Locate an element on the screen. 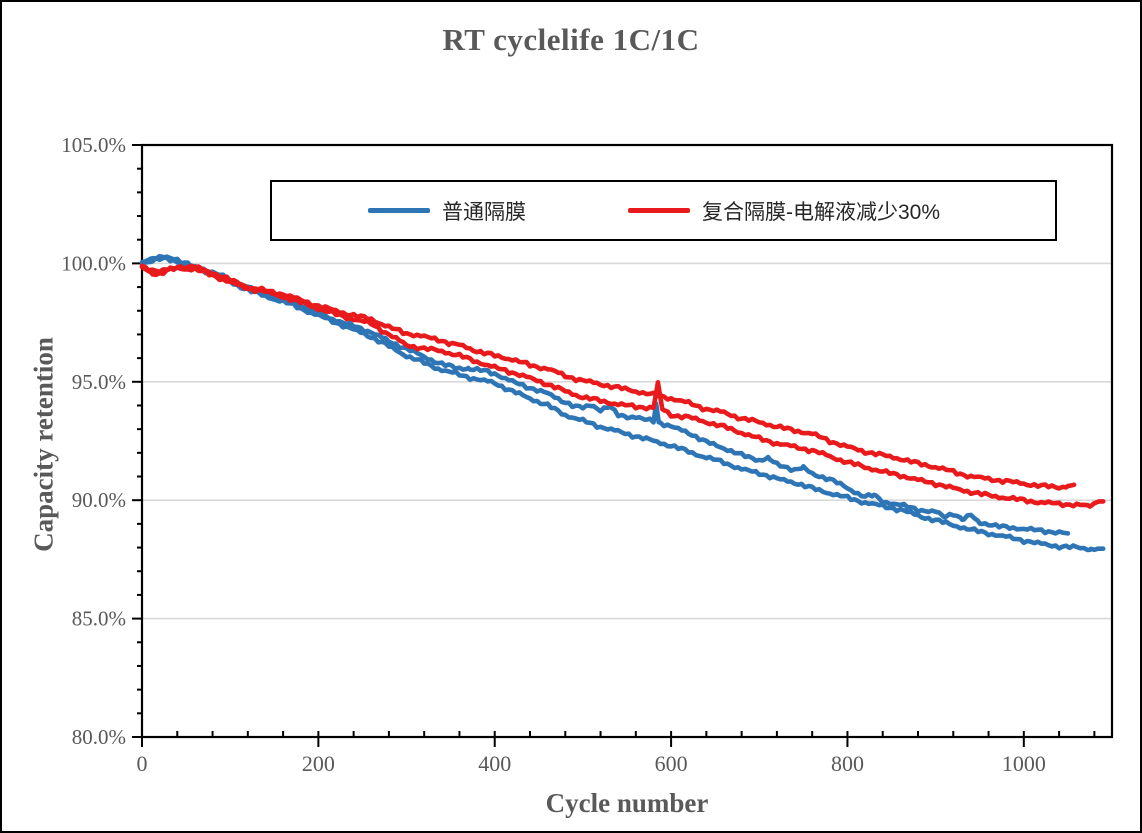  legend-box: 普通隔膜 复合隔膜-电解液减少30% is located at coordinates (663, 210).